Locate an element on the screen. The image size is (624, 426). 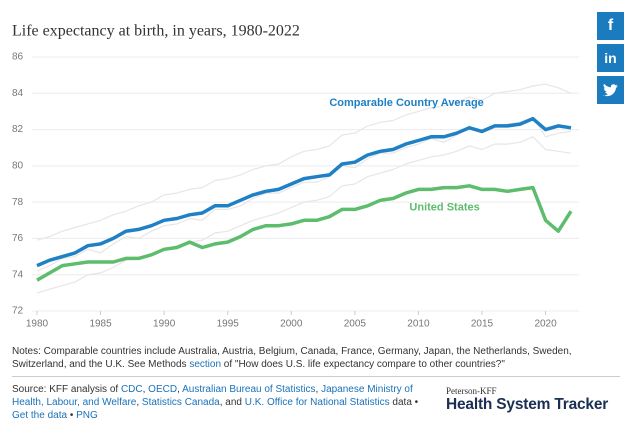
x-tick-label: 2005 is located at coordinates (355, 324).